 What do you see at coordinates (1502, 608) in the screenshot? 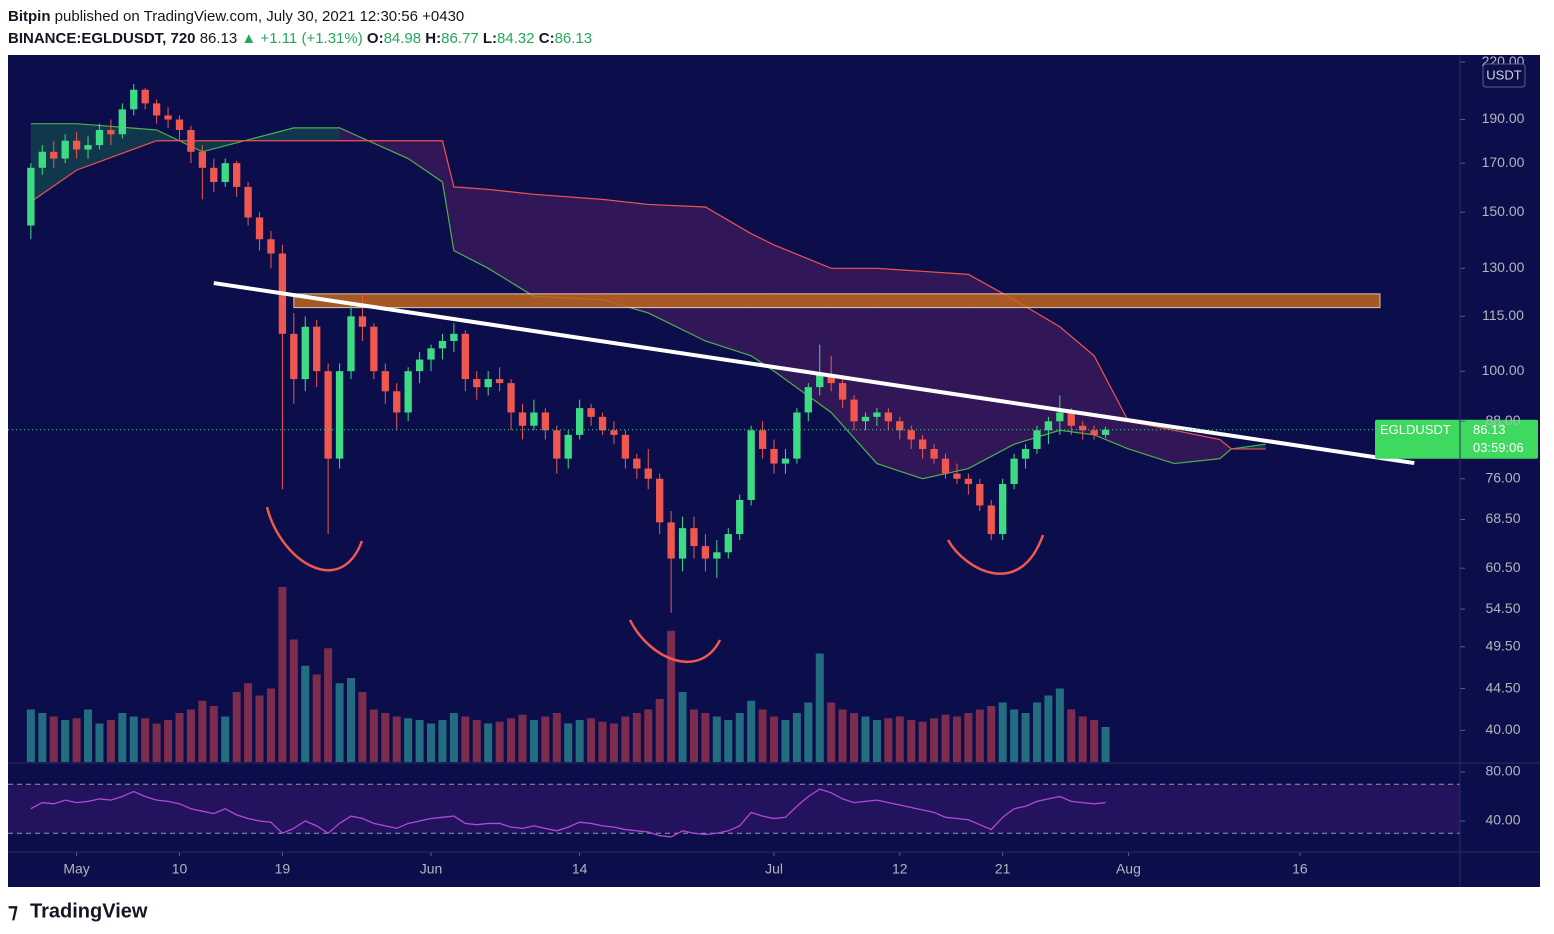
I see `y-tick-label: 54.50` at bounding box center [1502, 608].